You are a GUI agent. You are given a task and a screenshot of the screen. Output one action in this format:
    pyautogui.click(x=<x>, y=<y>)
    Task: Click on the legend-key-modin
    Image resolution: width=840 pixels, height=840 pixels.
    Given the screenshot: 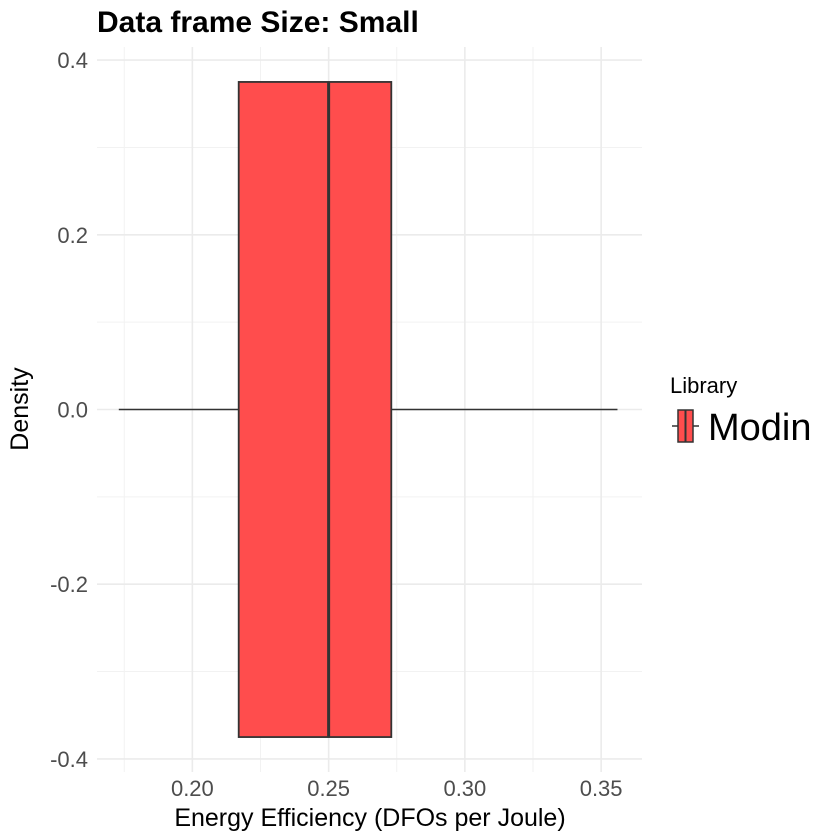 What is the action you would take?
    pyautogui.click(x=685, y=426)
    